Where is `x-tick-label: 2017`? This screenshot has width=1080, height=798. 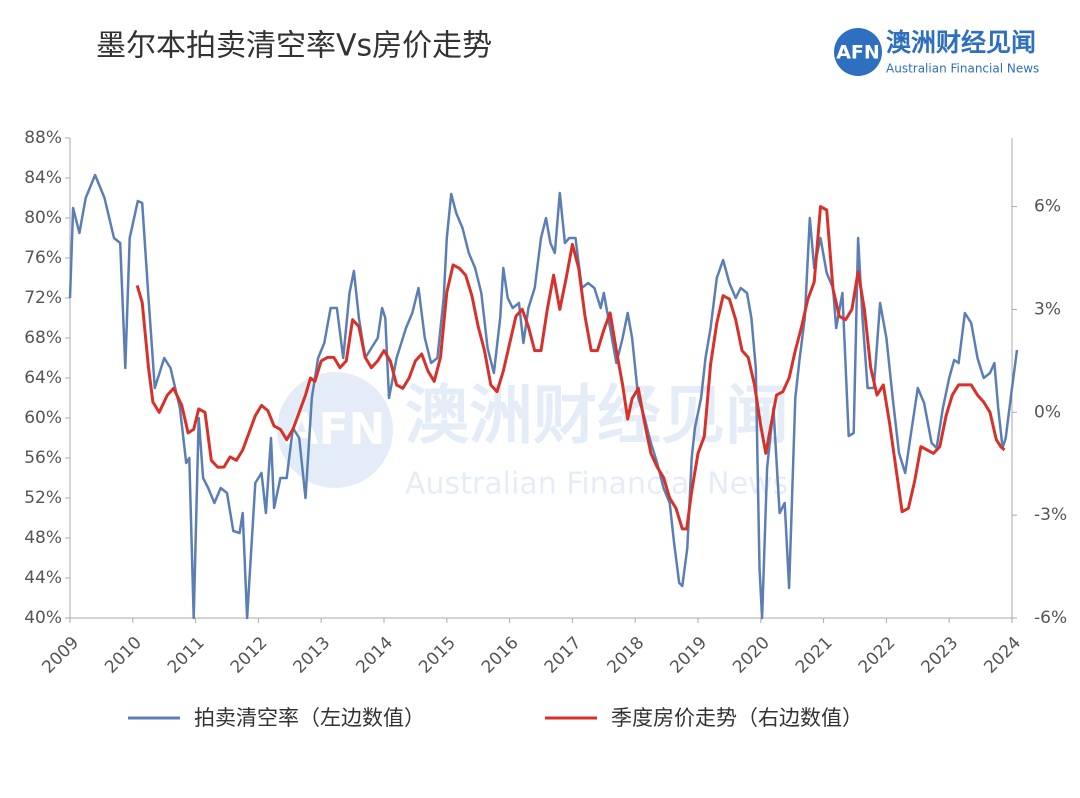 x-tick-label: 2017 is located at coordinates (563, 655).